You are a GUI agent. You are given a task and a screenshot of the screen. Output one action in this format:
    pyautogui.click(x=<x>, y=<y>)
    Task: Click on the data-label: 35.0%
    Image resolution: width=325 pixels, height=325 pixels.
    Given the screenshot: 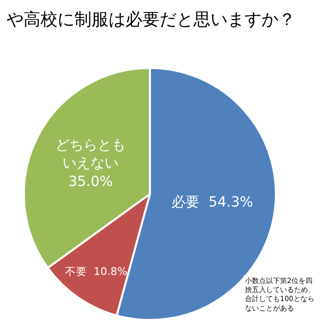 What is the action you would take?
    pyautogui.click(x=90, y=182)
    